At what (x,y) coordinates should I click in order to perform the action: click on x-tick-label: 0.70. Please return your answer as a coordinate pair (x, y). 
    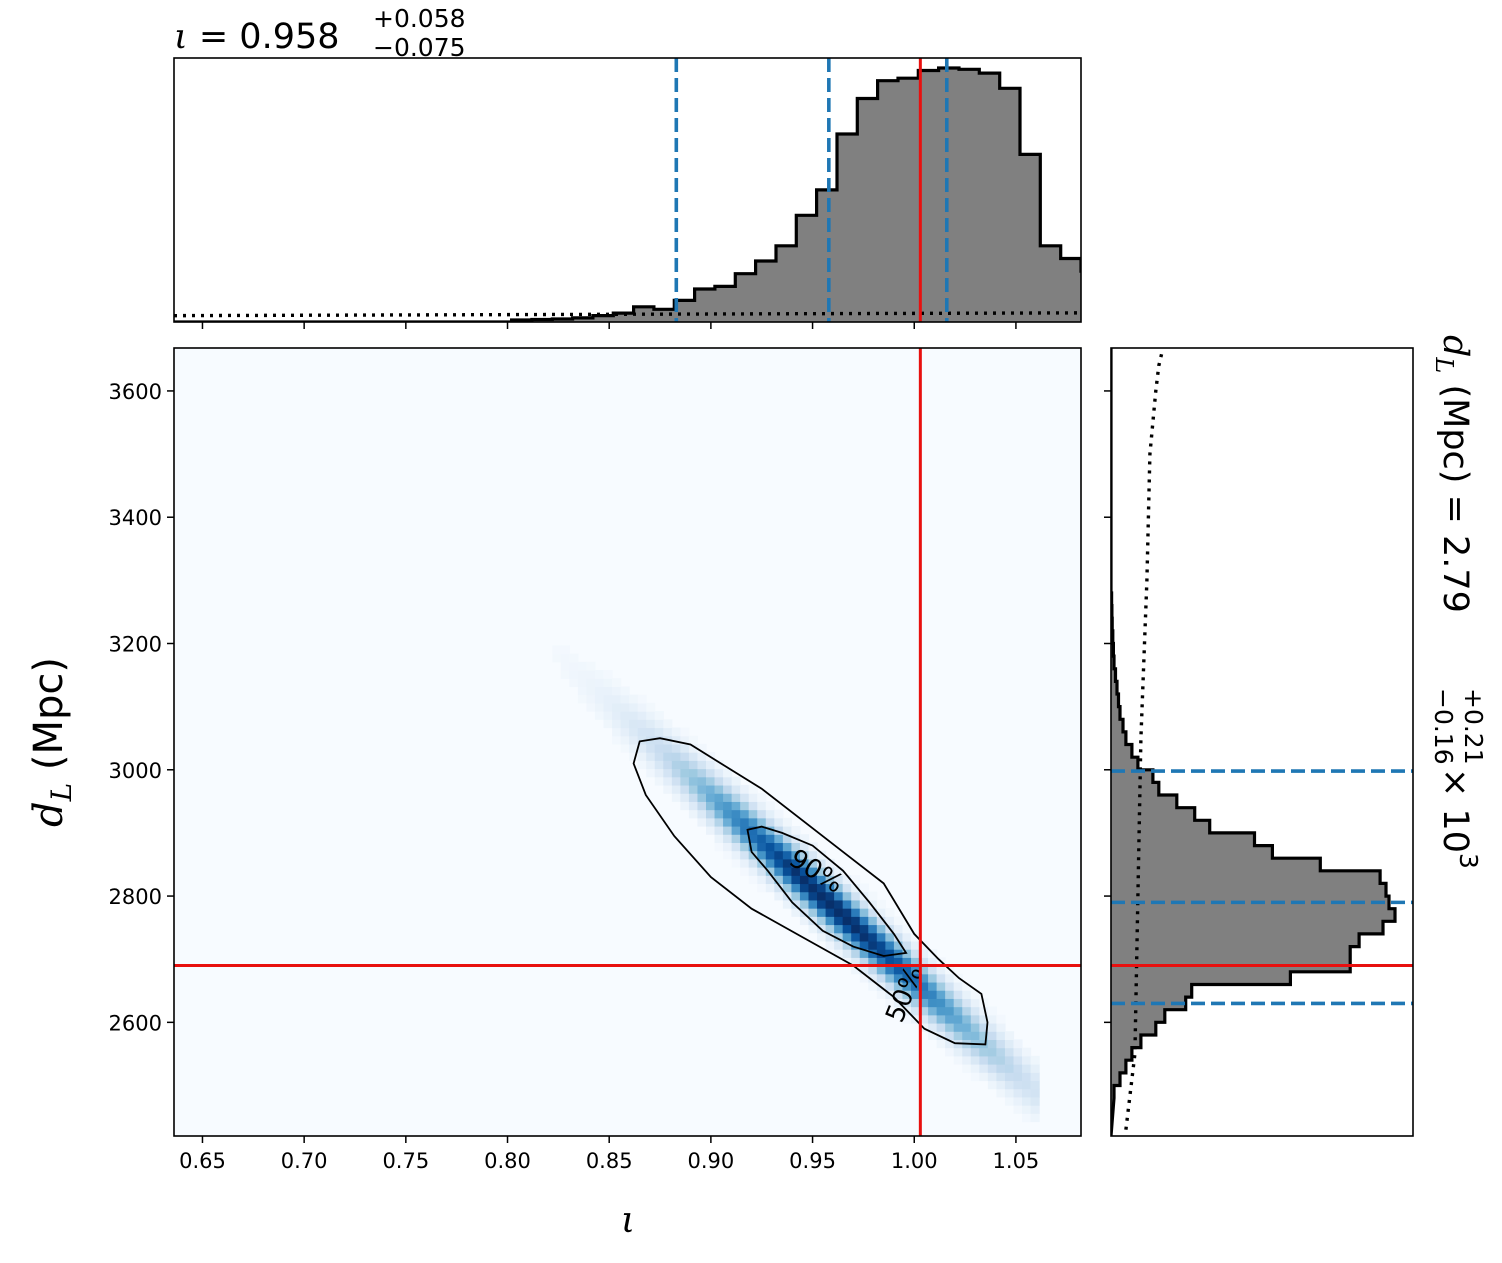
    Looking at the image, I should click on (304, 1161).